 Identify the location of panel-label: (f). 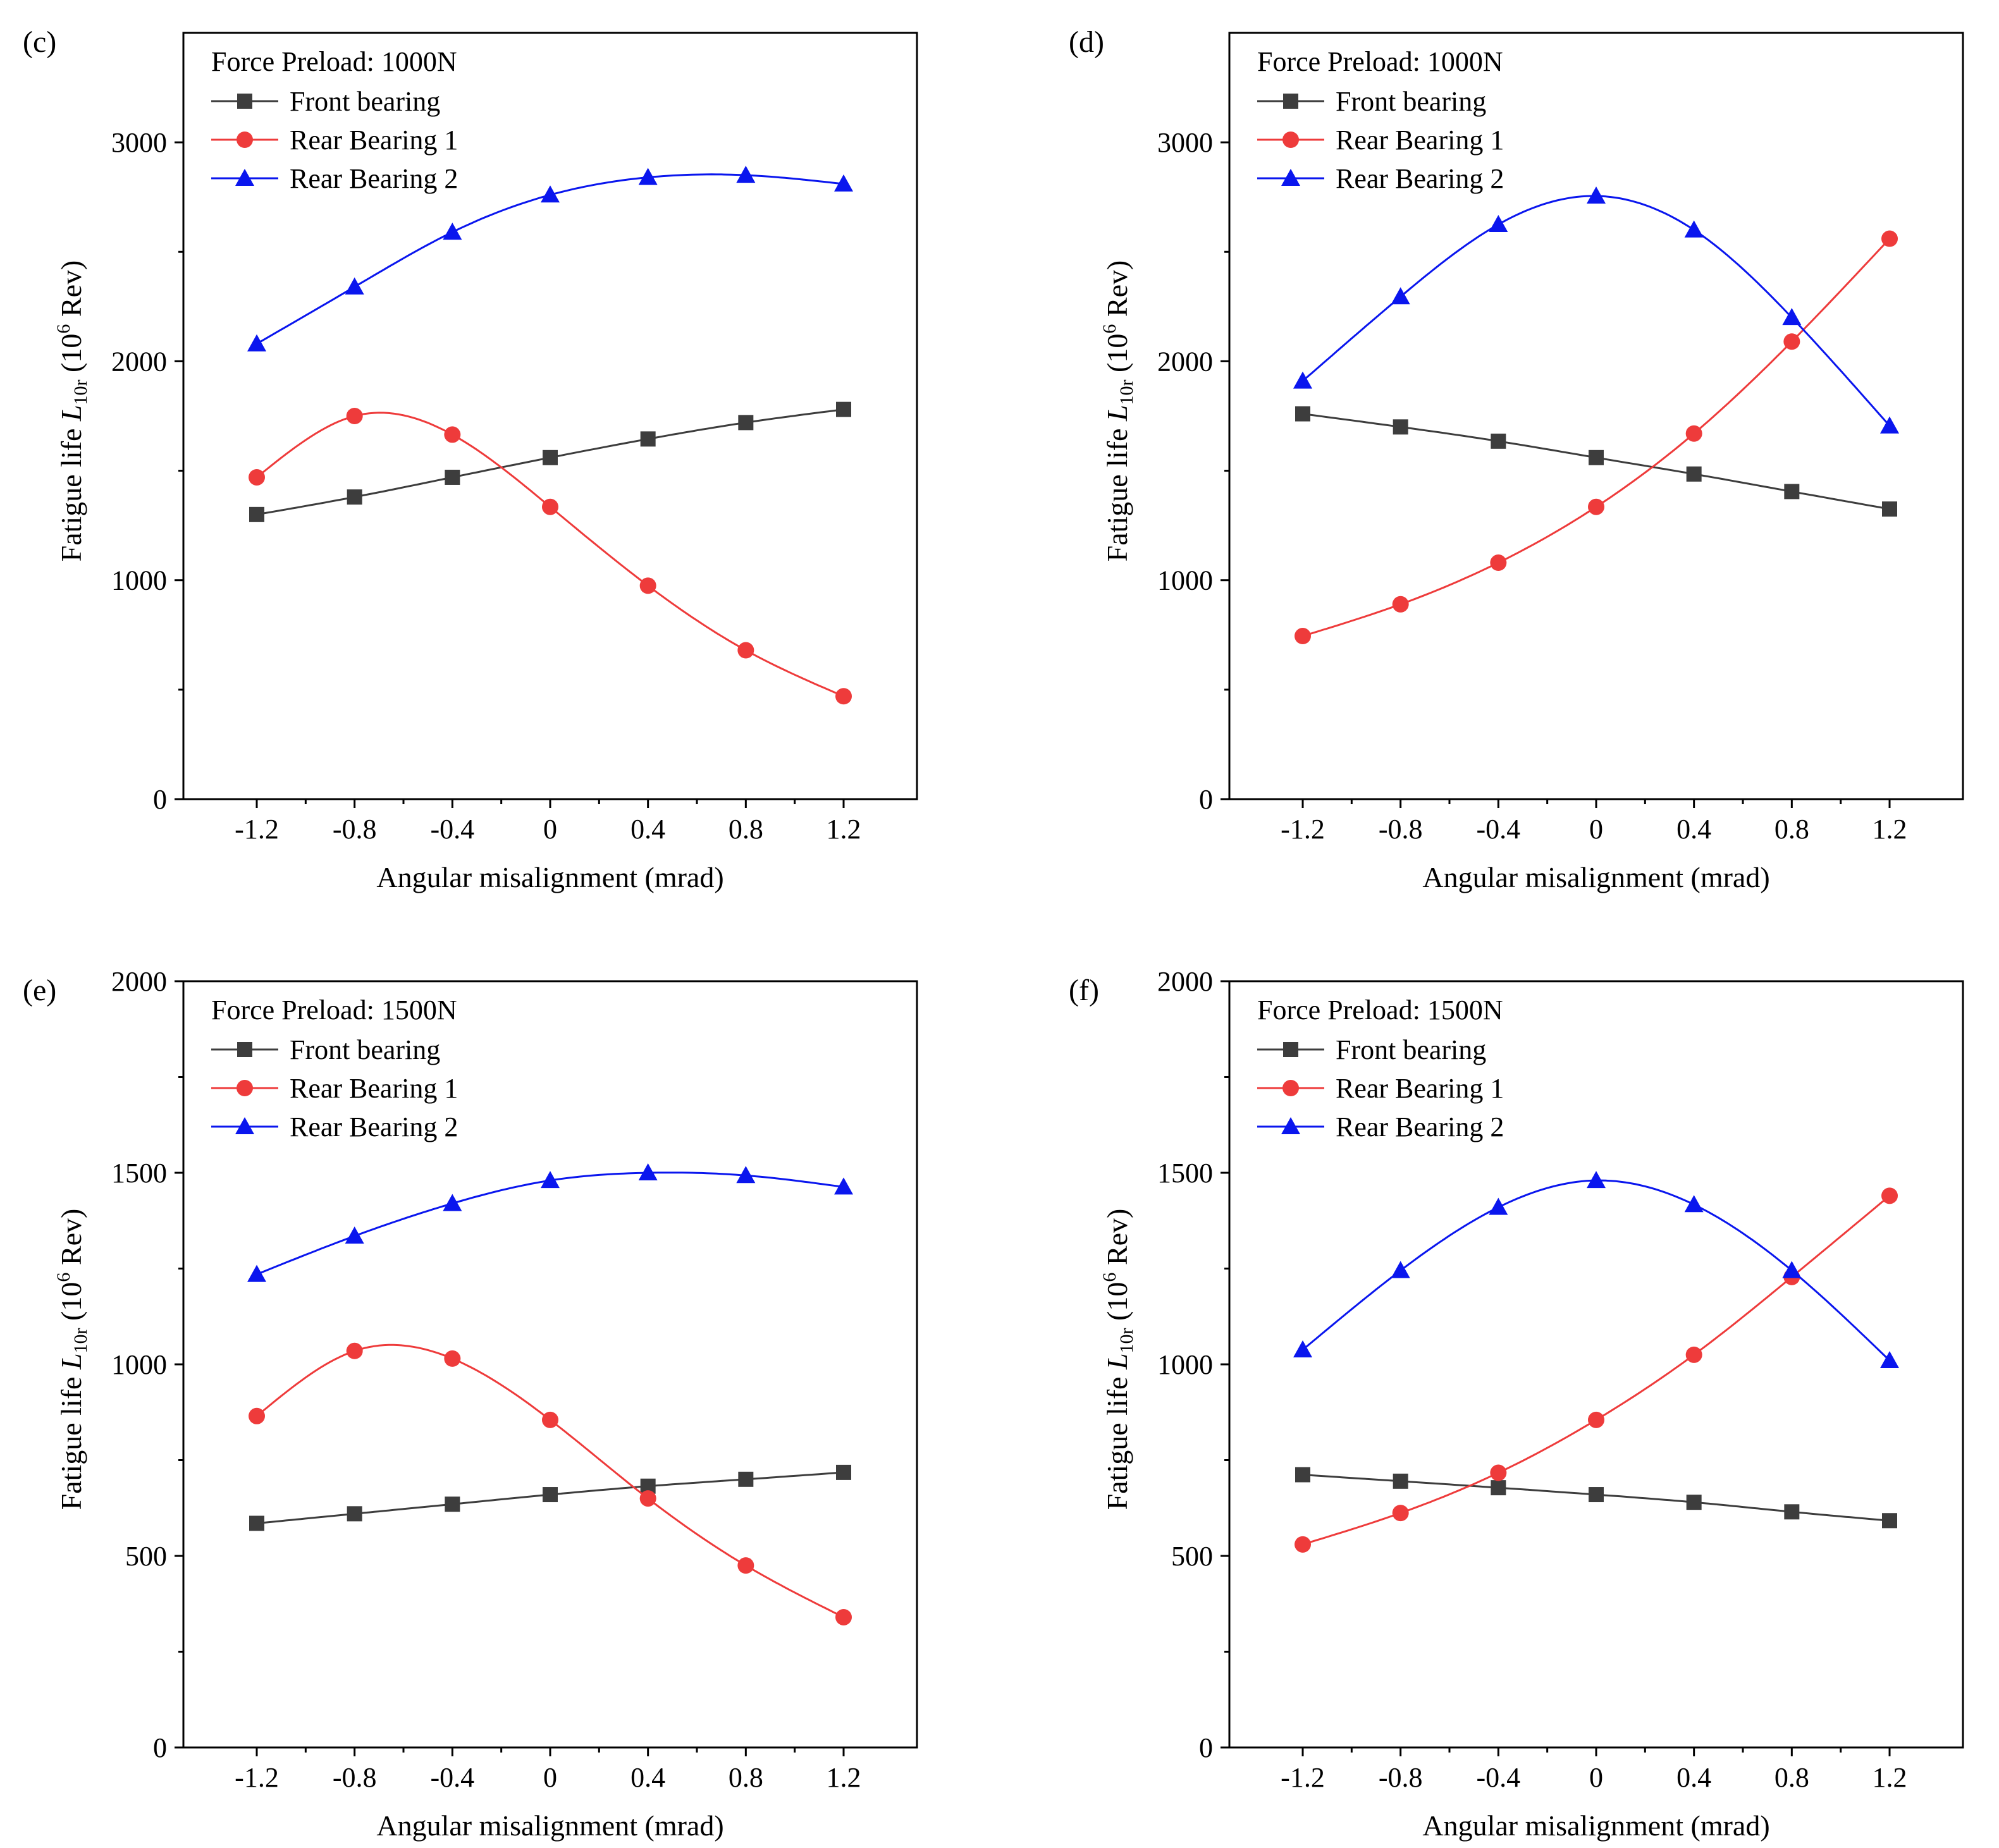
(1084, 990).